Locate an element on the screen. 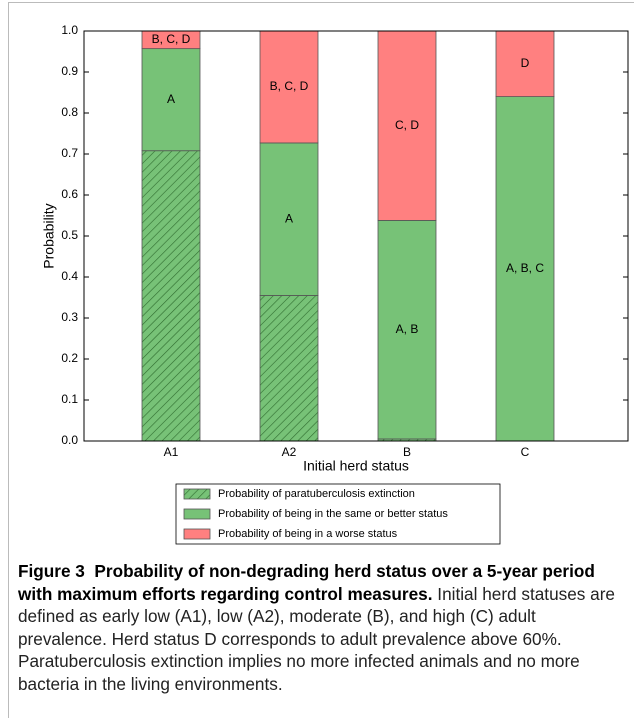  segment-label: C, D is located at coordinates (407, 125).